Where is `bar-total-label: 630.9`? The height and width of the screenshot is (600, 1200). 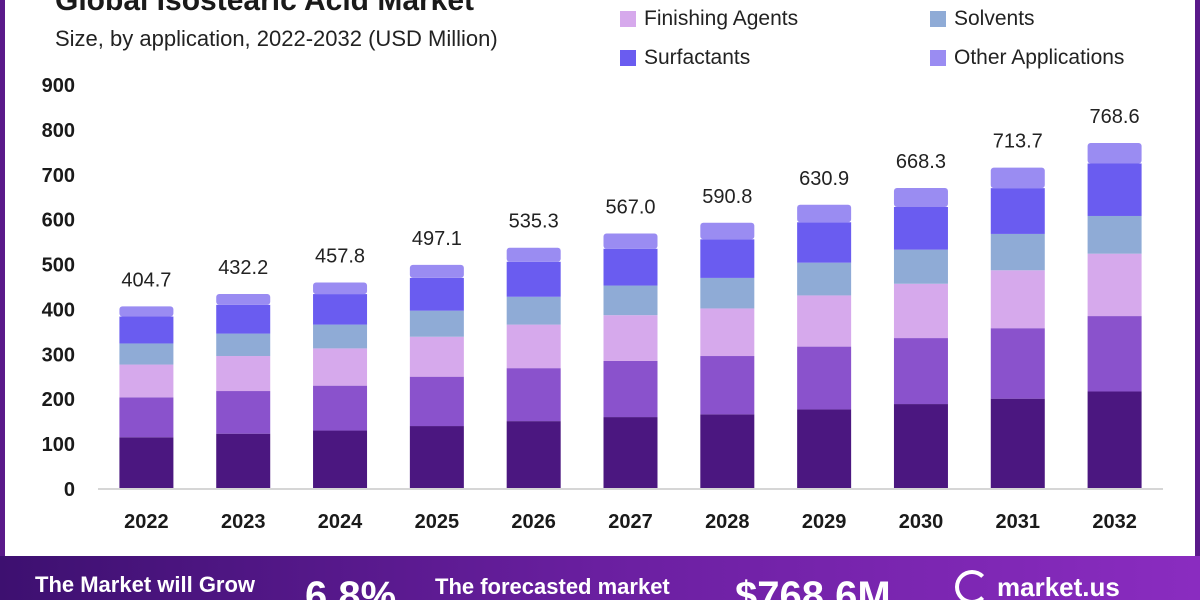
bar-total-label: 630.9 is located at coordinates (824, 179).